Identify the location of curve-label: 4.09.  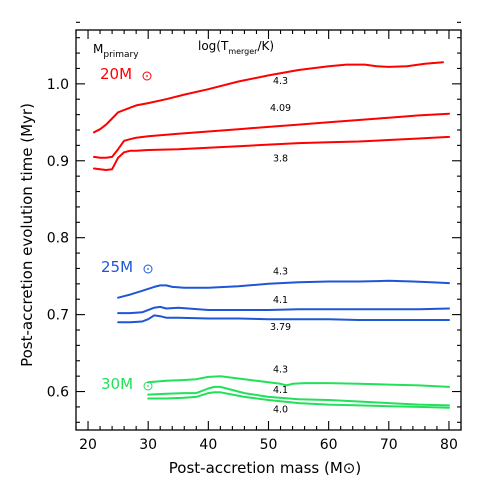
(280, 108).